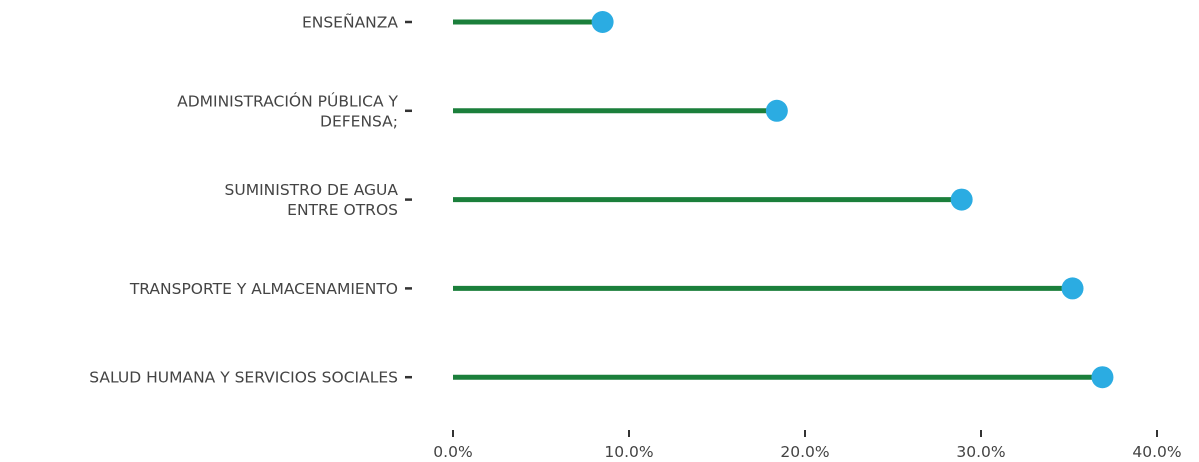  I want to click on x-axis: 0.0% 10.0% 20.0% 30.0% 40.0%, so click(807, 445).